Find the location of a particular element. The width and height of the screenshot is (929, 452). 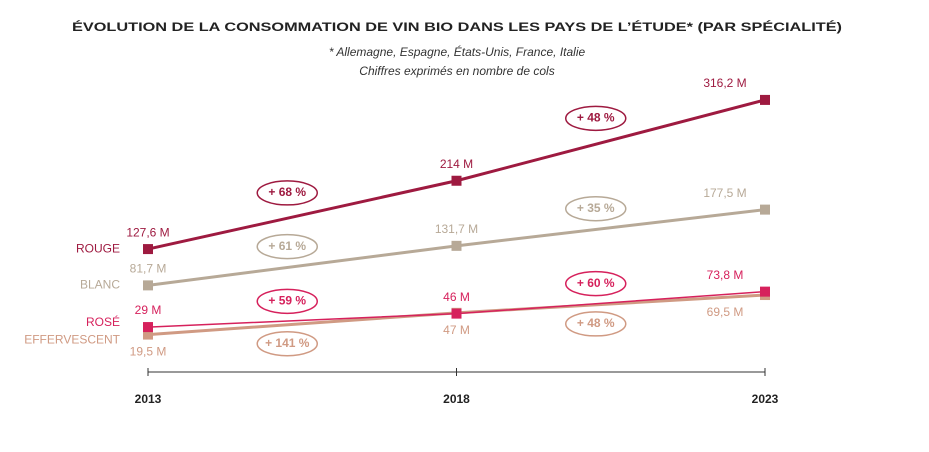

chart-subtitle: Chiffres exprimés en nombre de cols is located at coordinates (456, 71).